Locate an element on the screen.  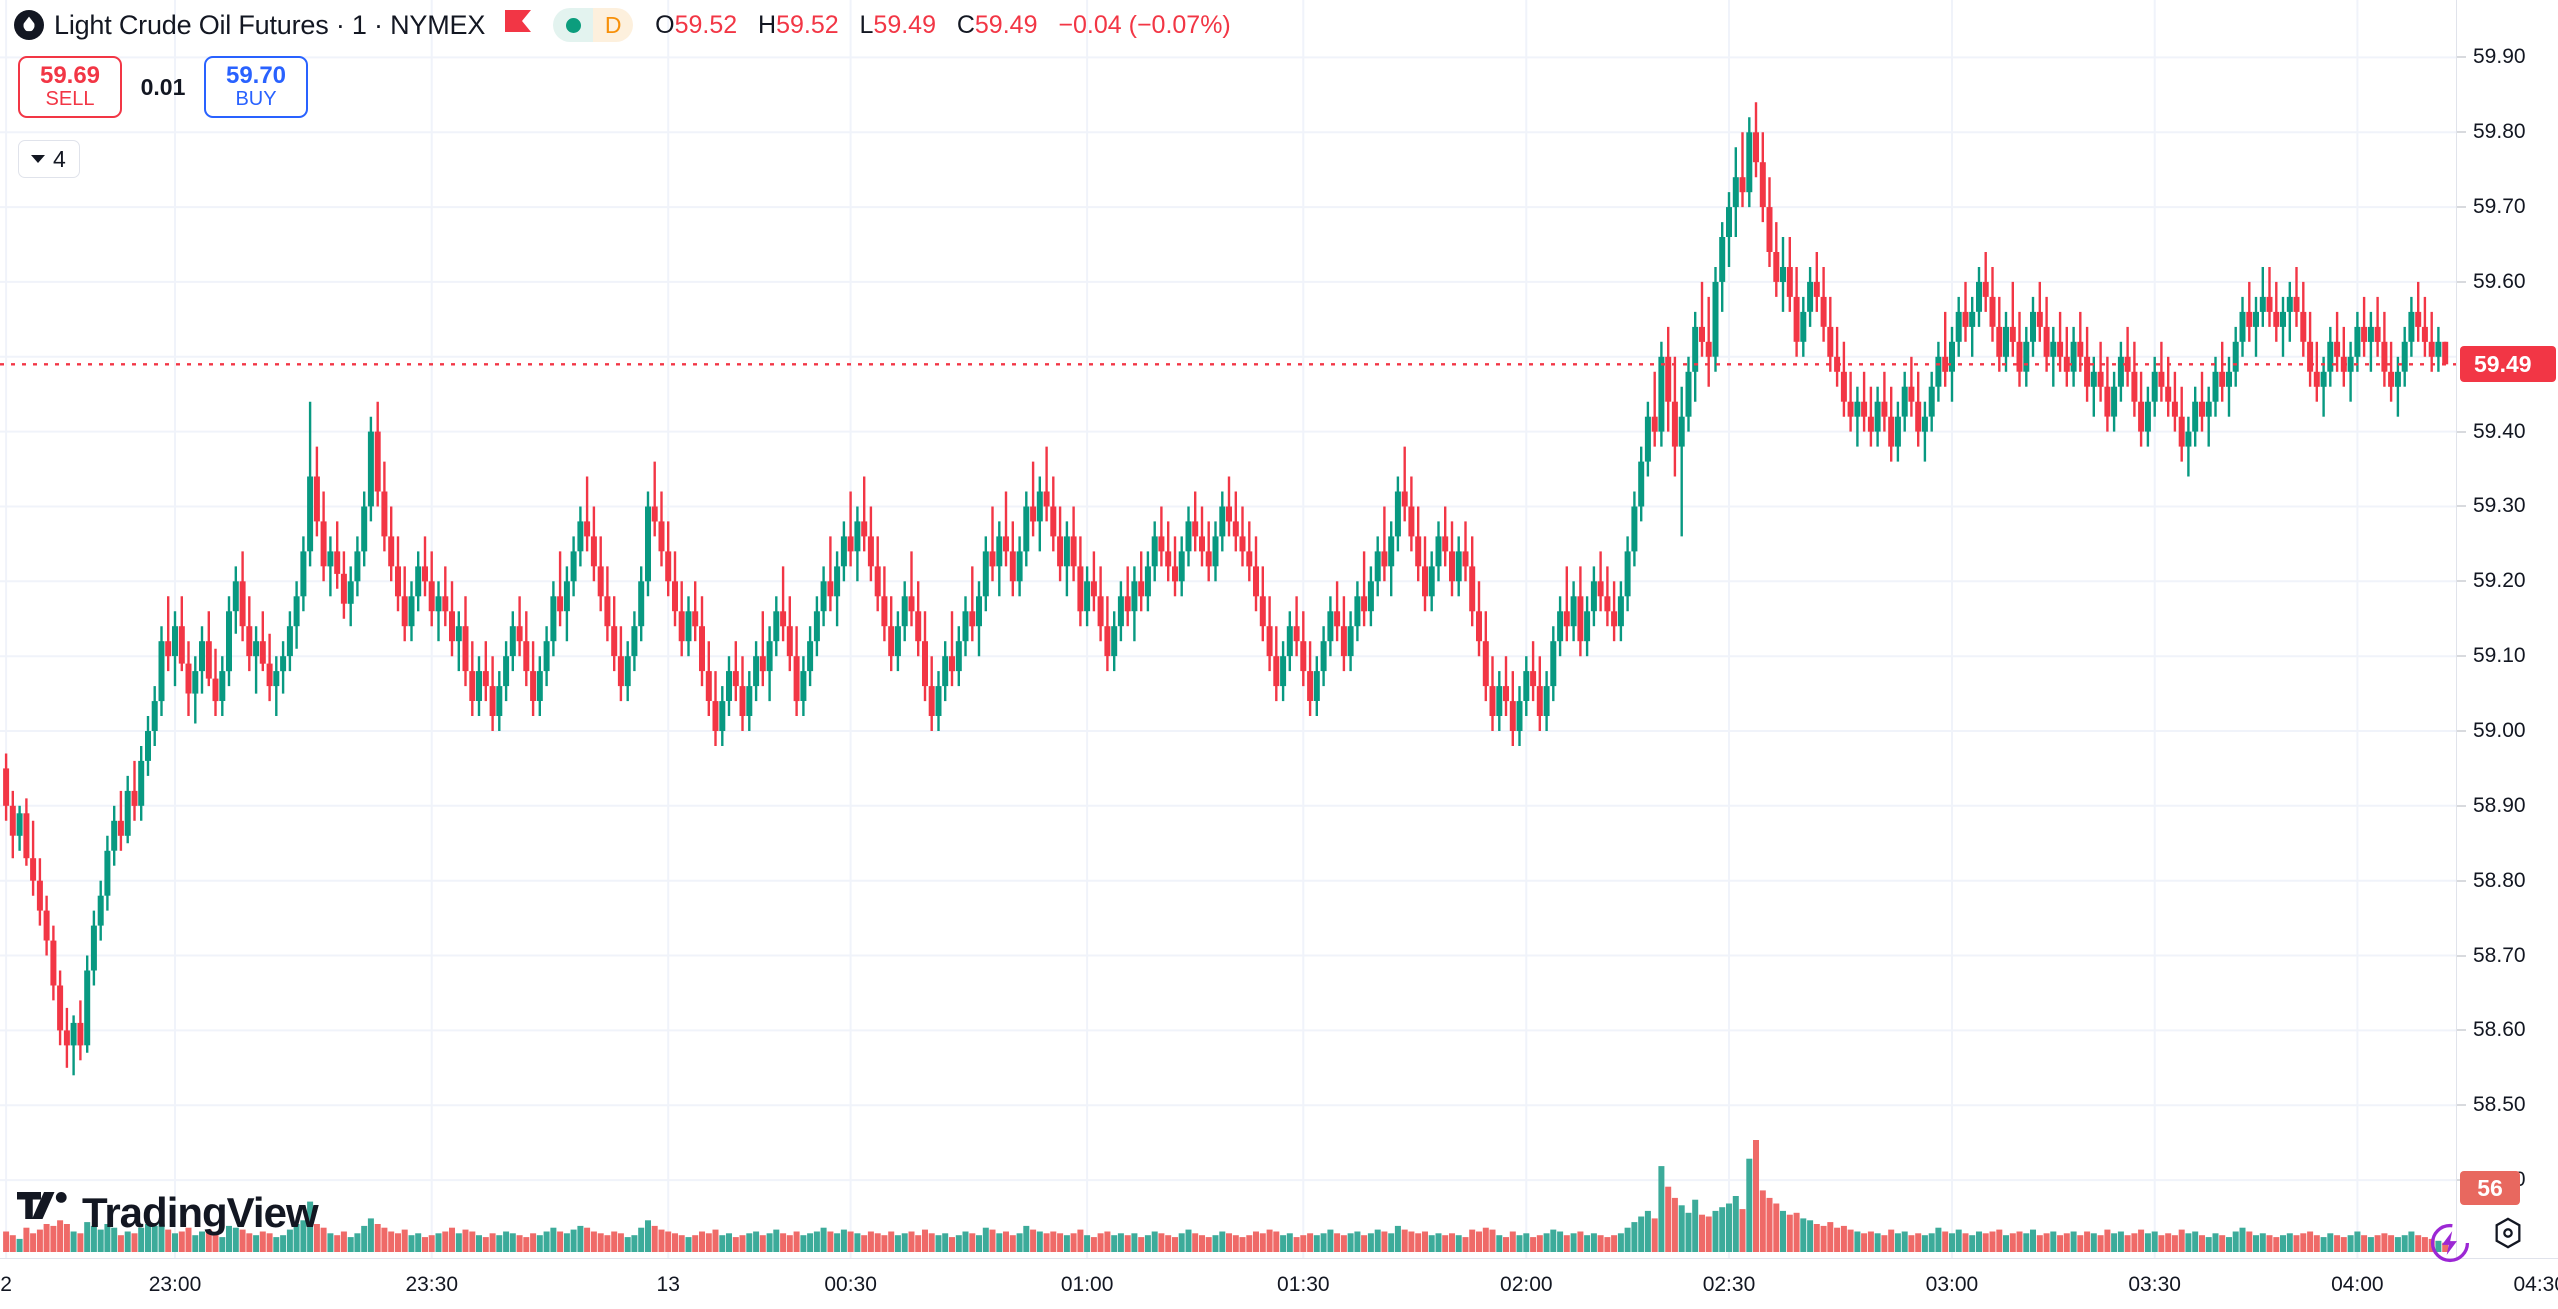
flag-icon is located at coordinates (518, 25).